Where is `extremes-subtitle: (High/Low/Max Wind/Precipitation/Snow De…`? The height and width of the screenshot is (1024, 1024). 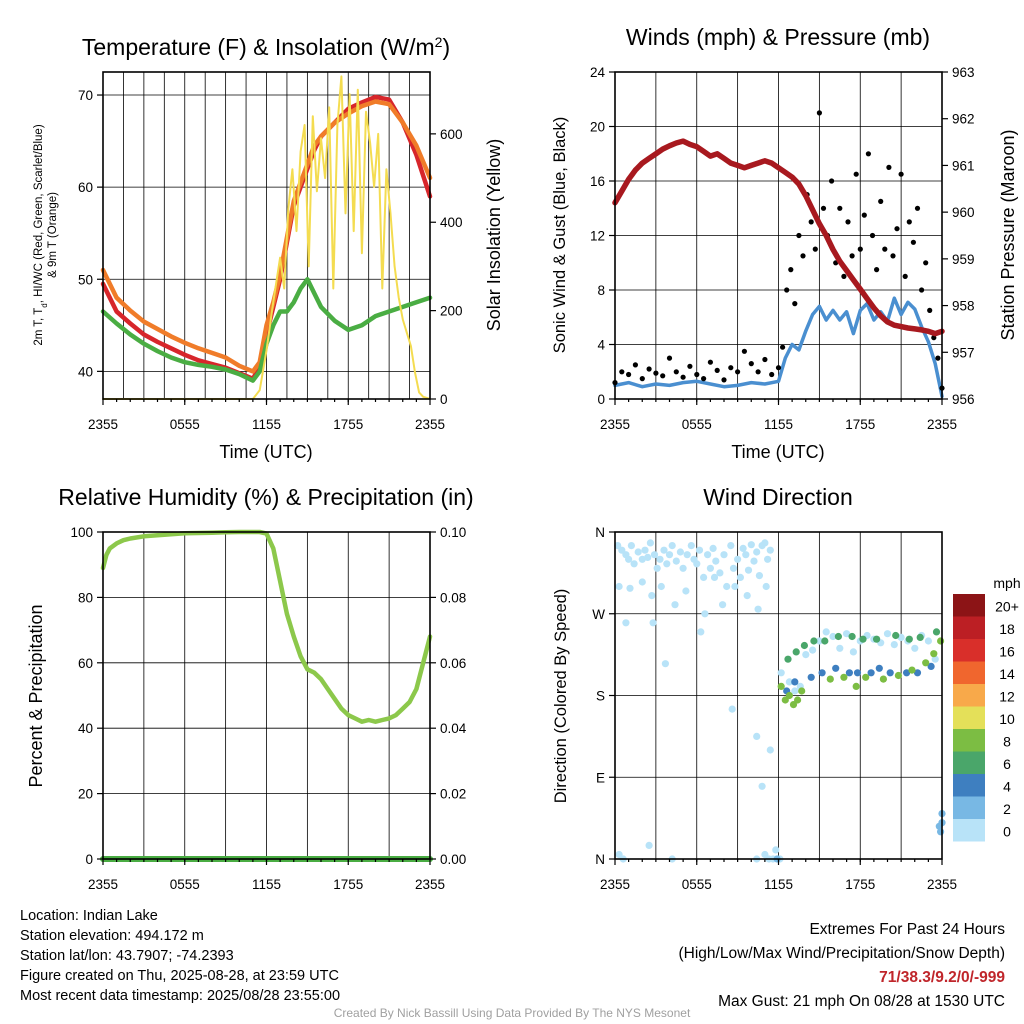 extremes-subtitle: (High/Low/Max Wind/Precipitation/Snow De… is located at coordinates (842, 953).